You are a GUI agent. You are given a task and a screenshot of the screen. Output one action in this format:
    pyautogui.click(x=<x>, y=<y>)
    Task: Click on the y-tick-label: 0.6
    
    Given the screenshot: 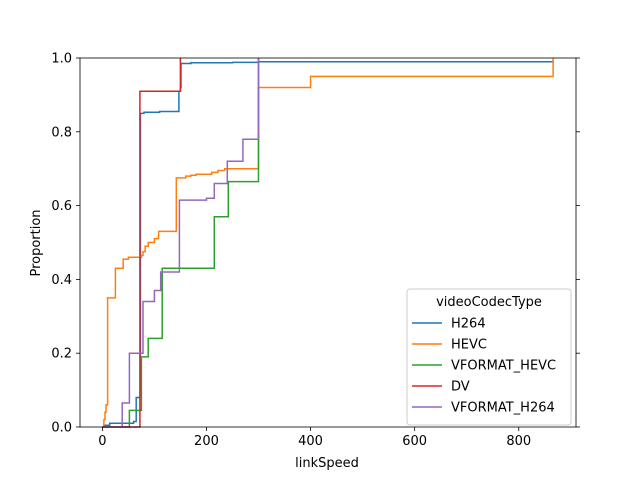 What is the action you would take?
    pyautogui.click(x=61, y=206)
    